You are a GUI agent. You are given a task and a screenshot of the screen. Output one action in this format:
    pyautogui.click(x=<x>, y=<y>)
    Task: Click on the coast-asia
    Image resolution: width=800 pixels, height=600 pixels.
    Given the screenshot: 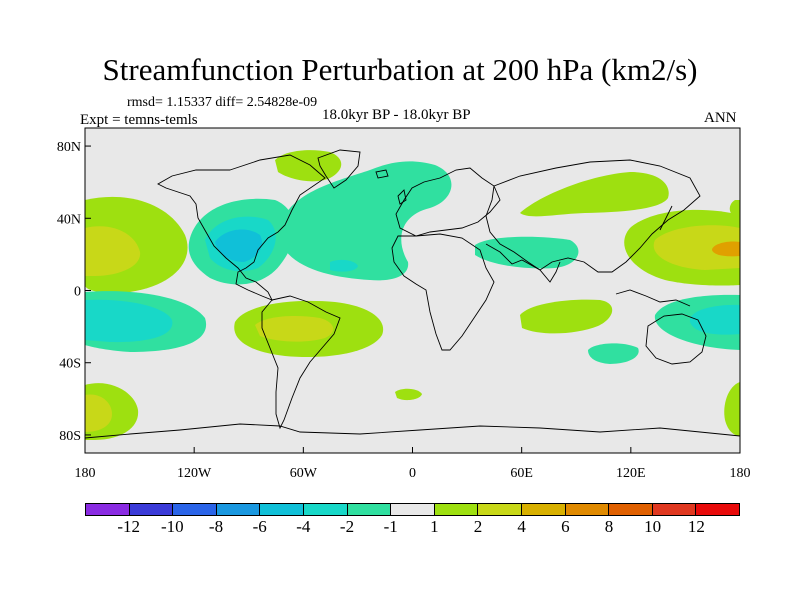 What is the action you would take?
    pyautogui.click(x=593, y=216)
    